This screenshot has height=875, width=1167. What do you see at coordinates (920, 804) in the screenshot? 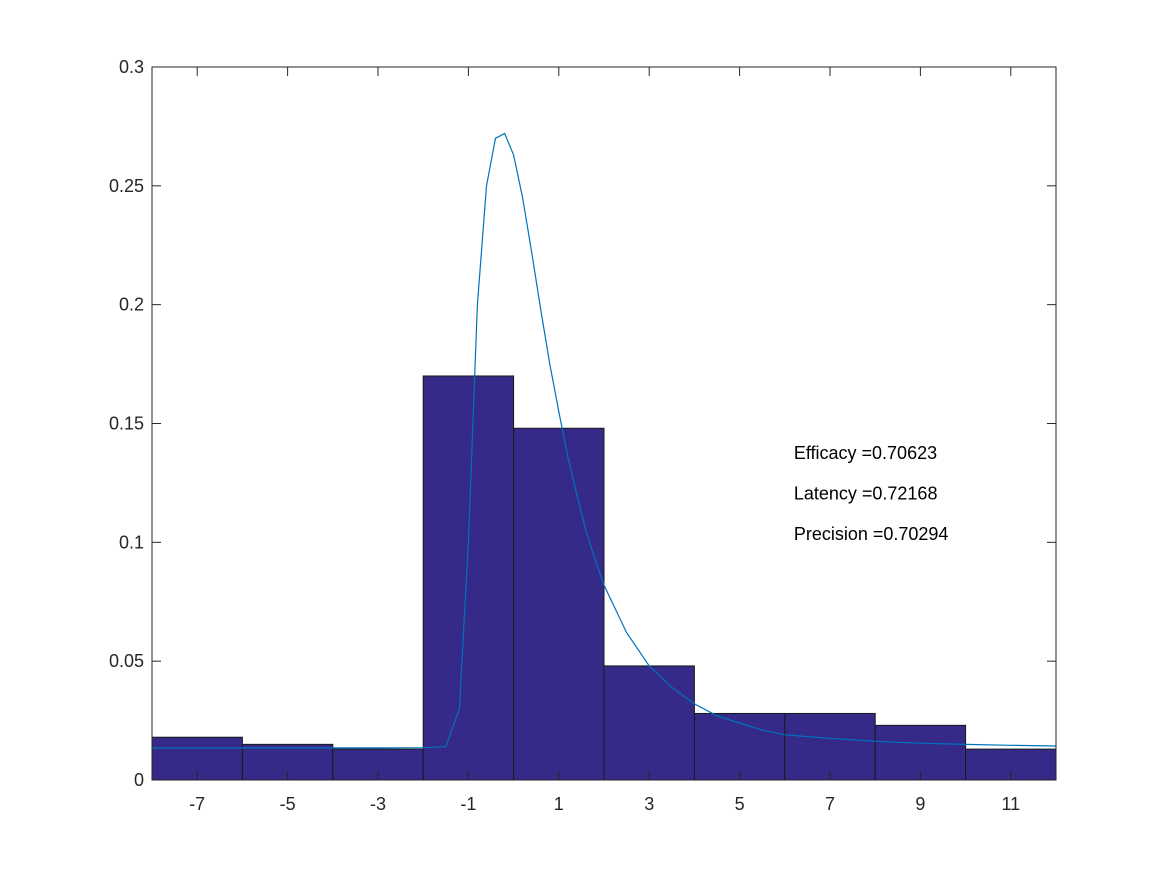
I see `x-tick-label: 9` at bounding box center [920, 804].